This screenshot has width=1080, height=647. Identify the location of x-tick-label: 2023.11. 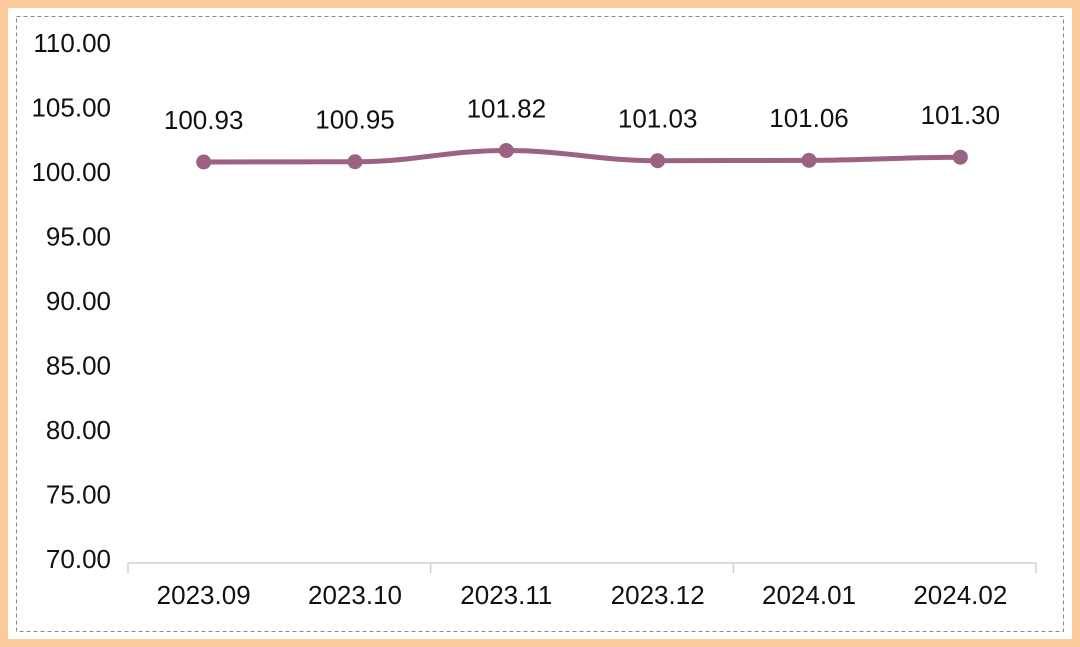
(506, 595).